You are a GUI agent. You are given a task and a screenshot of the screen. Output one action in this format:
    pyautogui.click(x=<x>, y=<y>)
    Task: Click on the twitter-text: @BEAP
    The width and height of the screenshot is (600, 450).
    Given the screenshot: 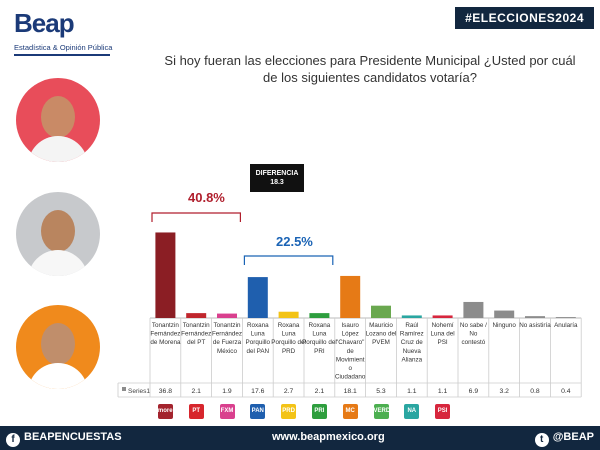 What is the action you would take?
    pyautogui.click(x=573, y=437)
    